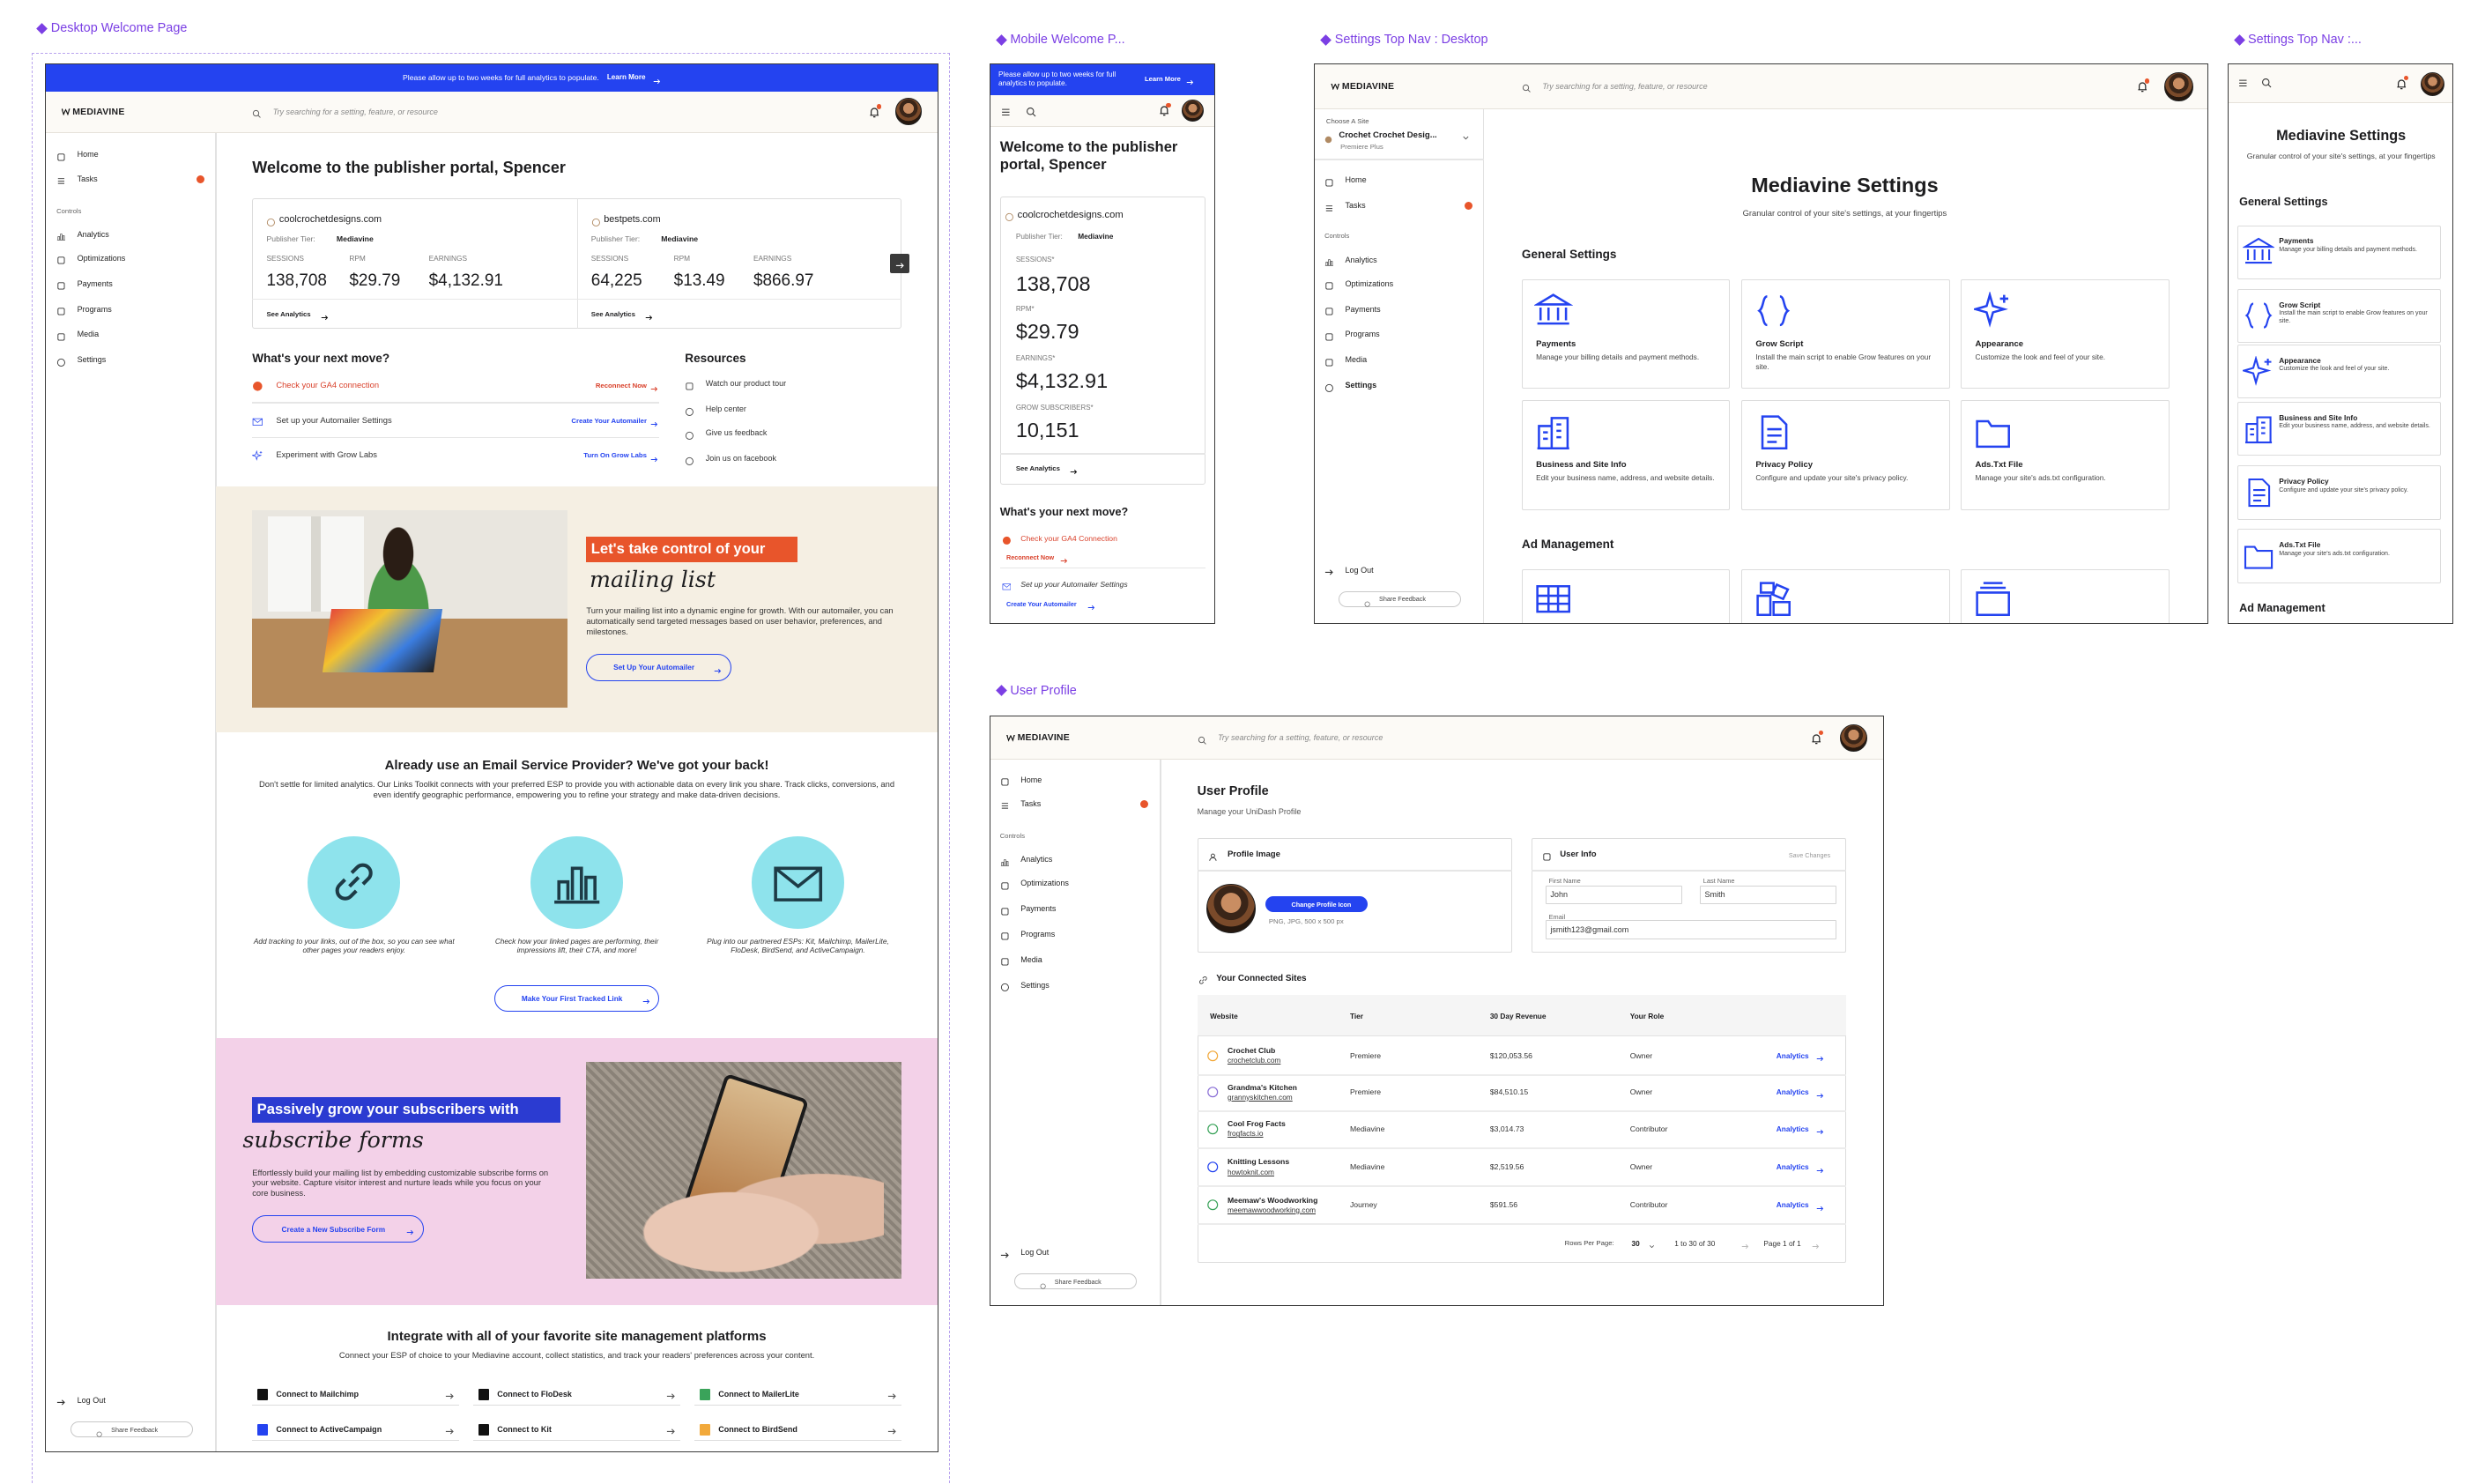  Describe the element at coordinates (1251, 1171) in the screenshot. I see `site-domain: howtoknit.com` at that location.